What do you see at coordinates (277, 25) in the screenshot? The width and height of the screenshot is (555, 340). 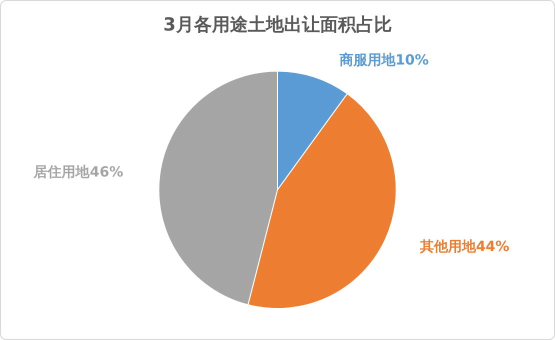 I see `chart-title: 3月各用途土地出让面积占比` at bounding box center [277, 25].